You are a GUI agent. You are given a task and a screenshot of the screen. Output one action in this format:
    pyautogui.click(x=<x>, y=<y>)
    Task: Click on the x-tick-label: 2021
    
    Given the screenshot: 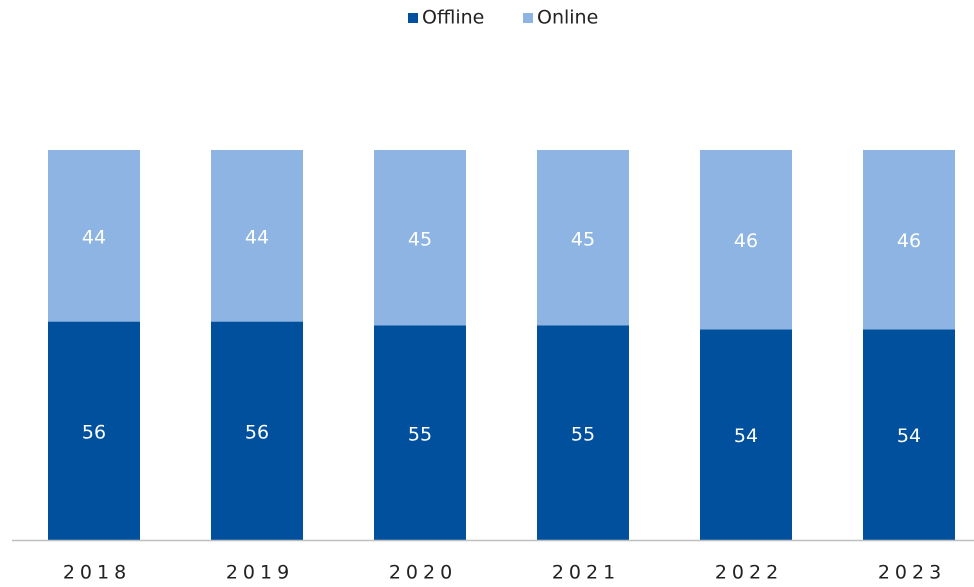 What is the action you would take?
    pyautogui.click(x=586, y=573)
    